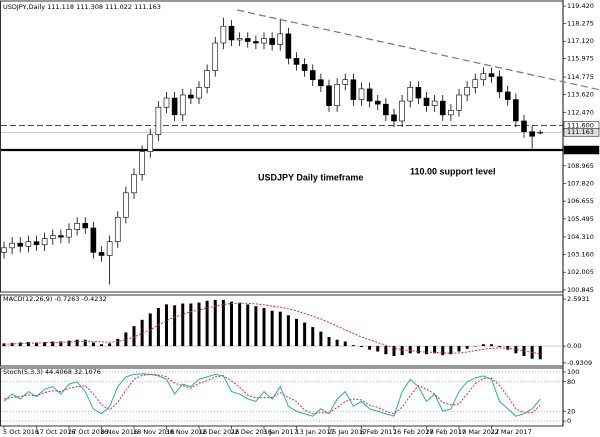 The width and height of the screenshot is (600, 437). I want to click on y-tick-label: 103.160, so click(580, 255).